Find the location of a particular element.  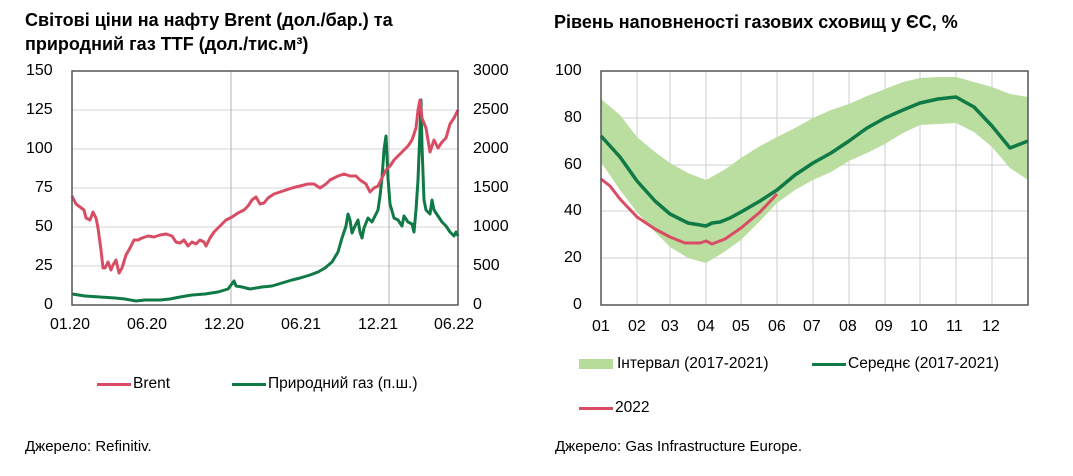

legend-gas: Природний газ (п.ш.) is located at coordinates (324, 384).